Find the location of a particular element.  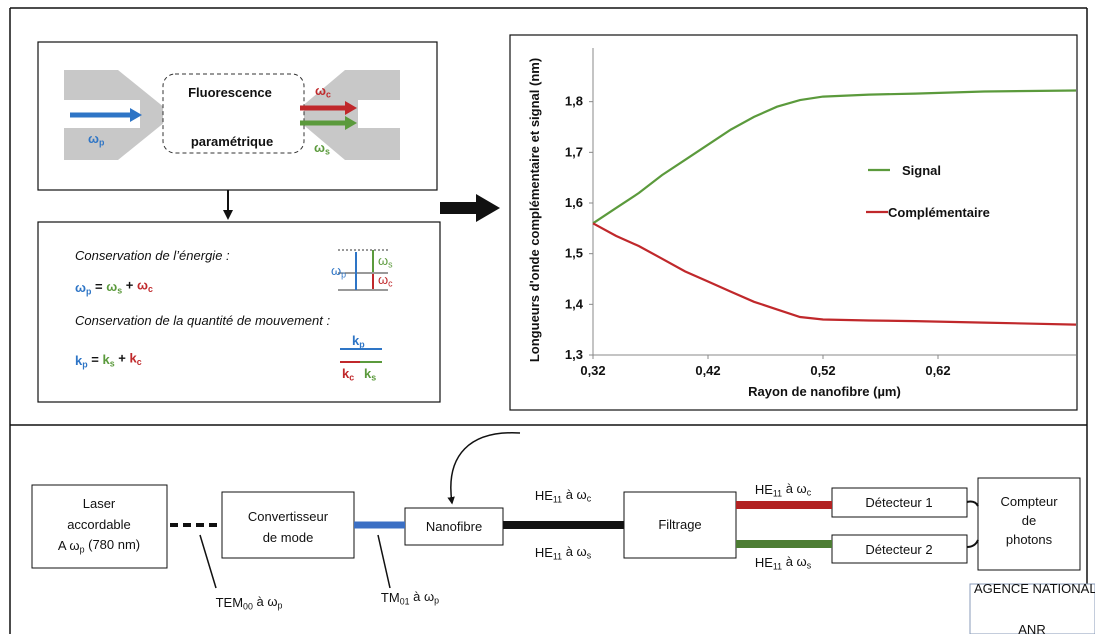

box-label: A ωp (780 nm) is located at coordinates (99, 546).